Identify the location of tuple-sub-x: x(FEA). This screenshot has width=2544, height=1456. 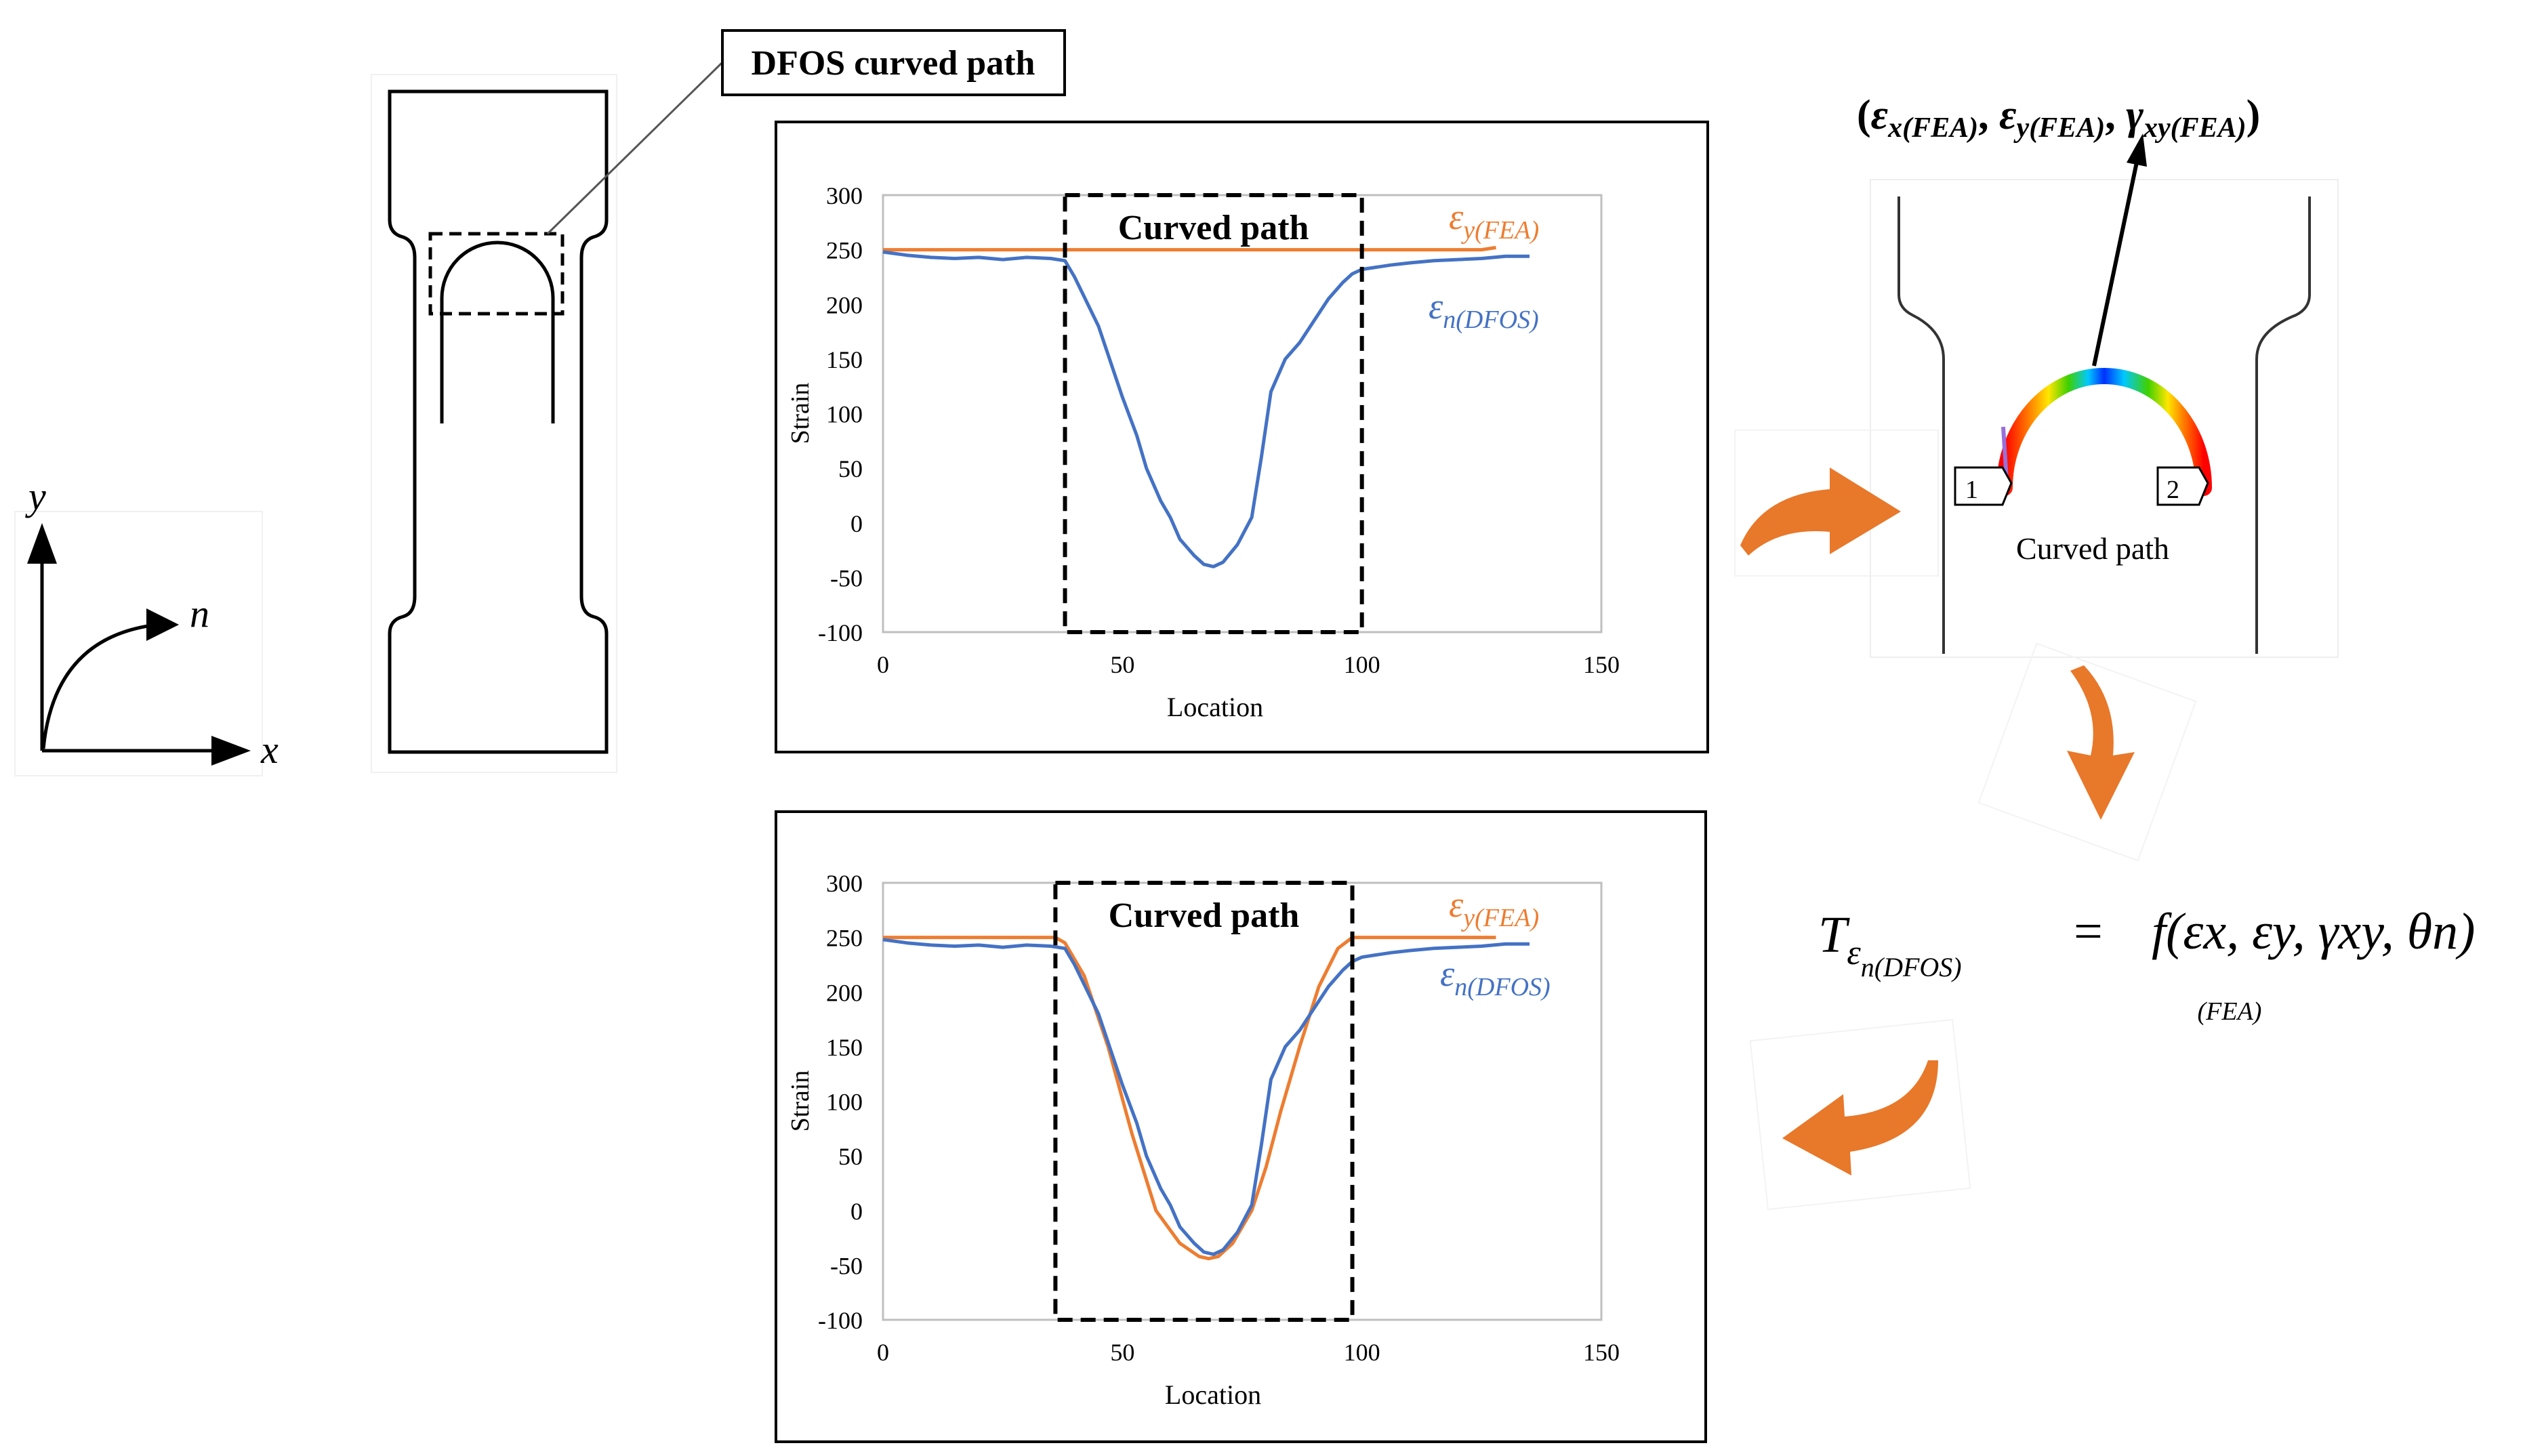
(1932, 128).